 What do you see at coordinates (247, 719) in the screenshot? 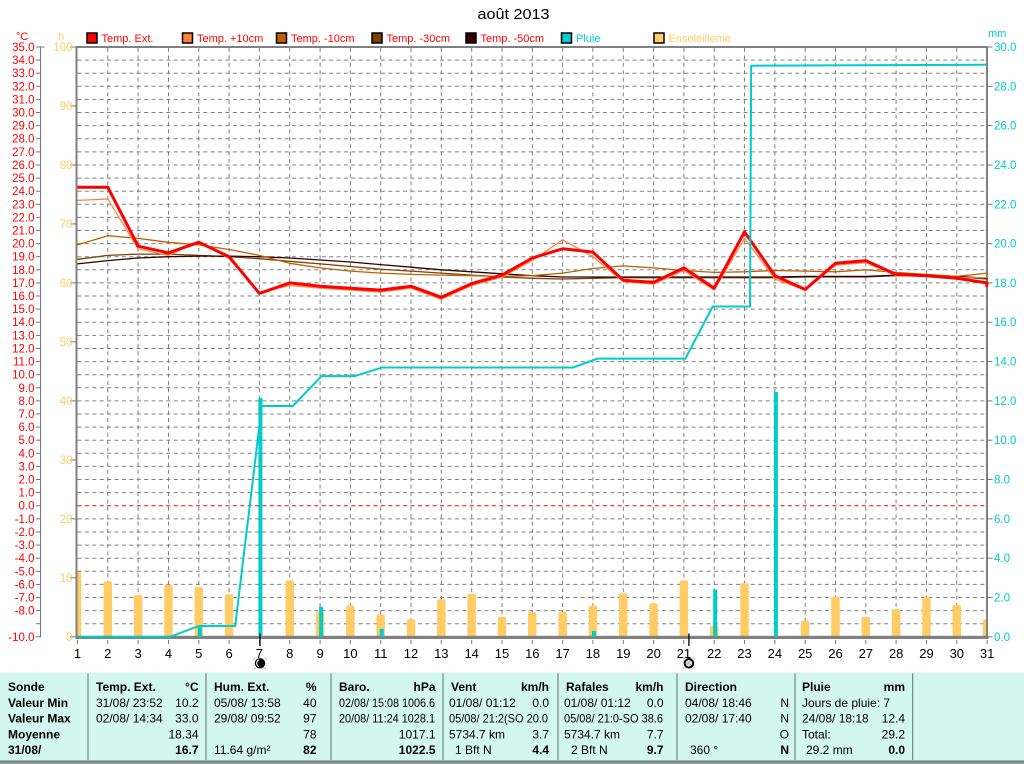
I see `svg-text: 29/08/ 09:52` at bounding box center [247, 719].